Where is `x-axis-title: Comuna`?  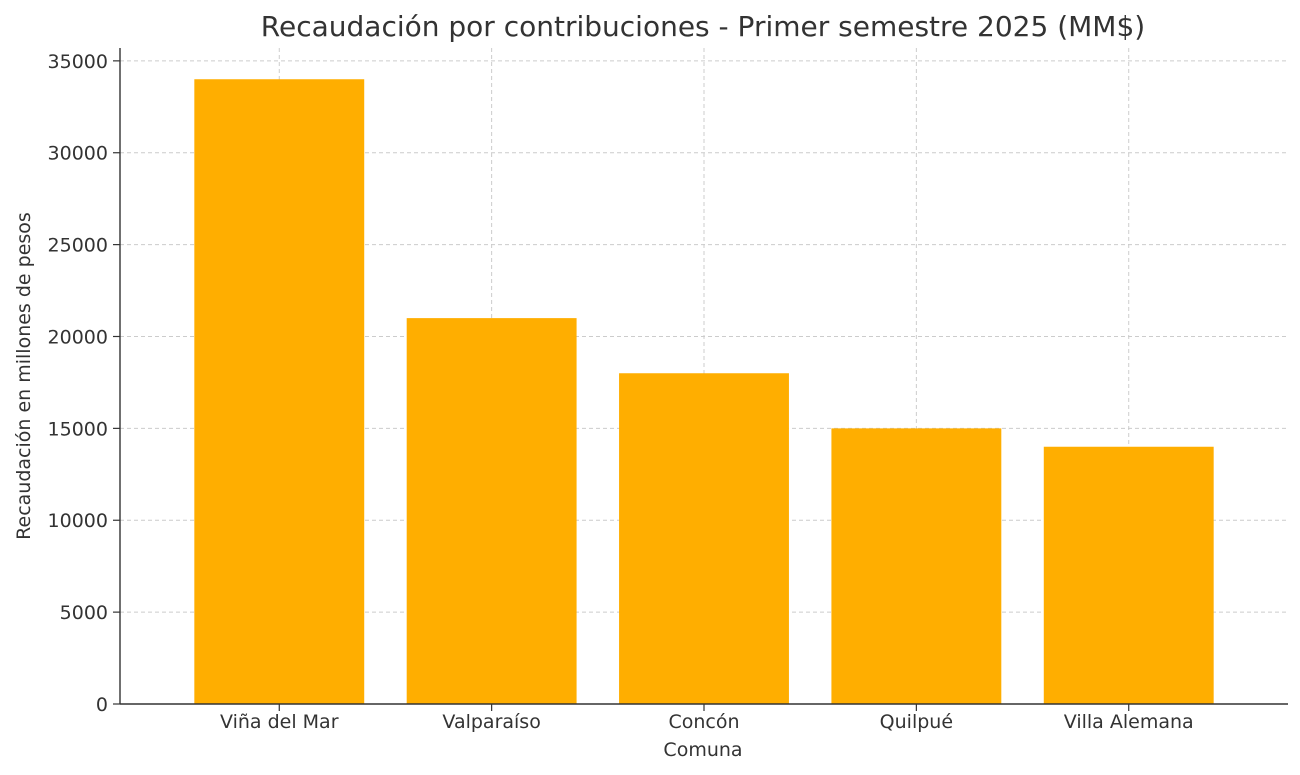
x-axis-title: Comuna is located at coordinates (702, 750).